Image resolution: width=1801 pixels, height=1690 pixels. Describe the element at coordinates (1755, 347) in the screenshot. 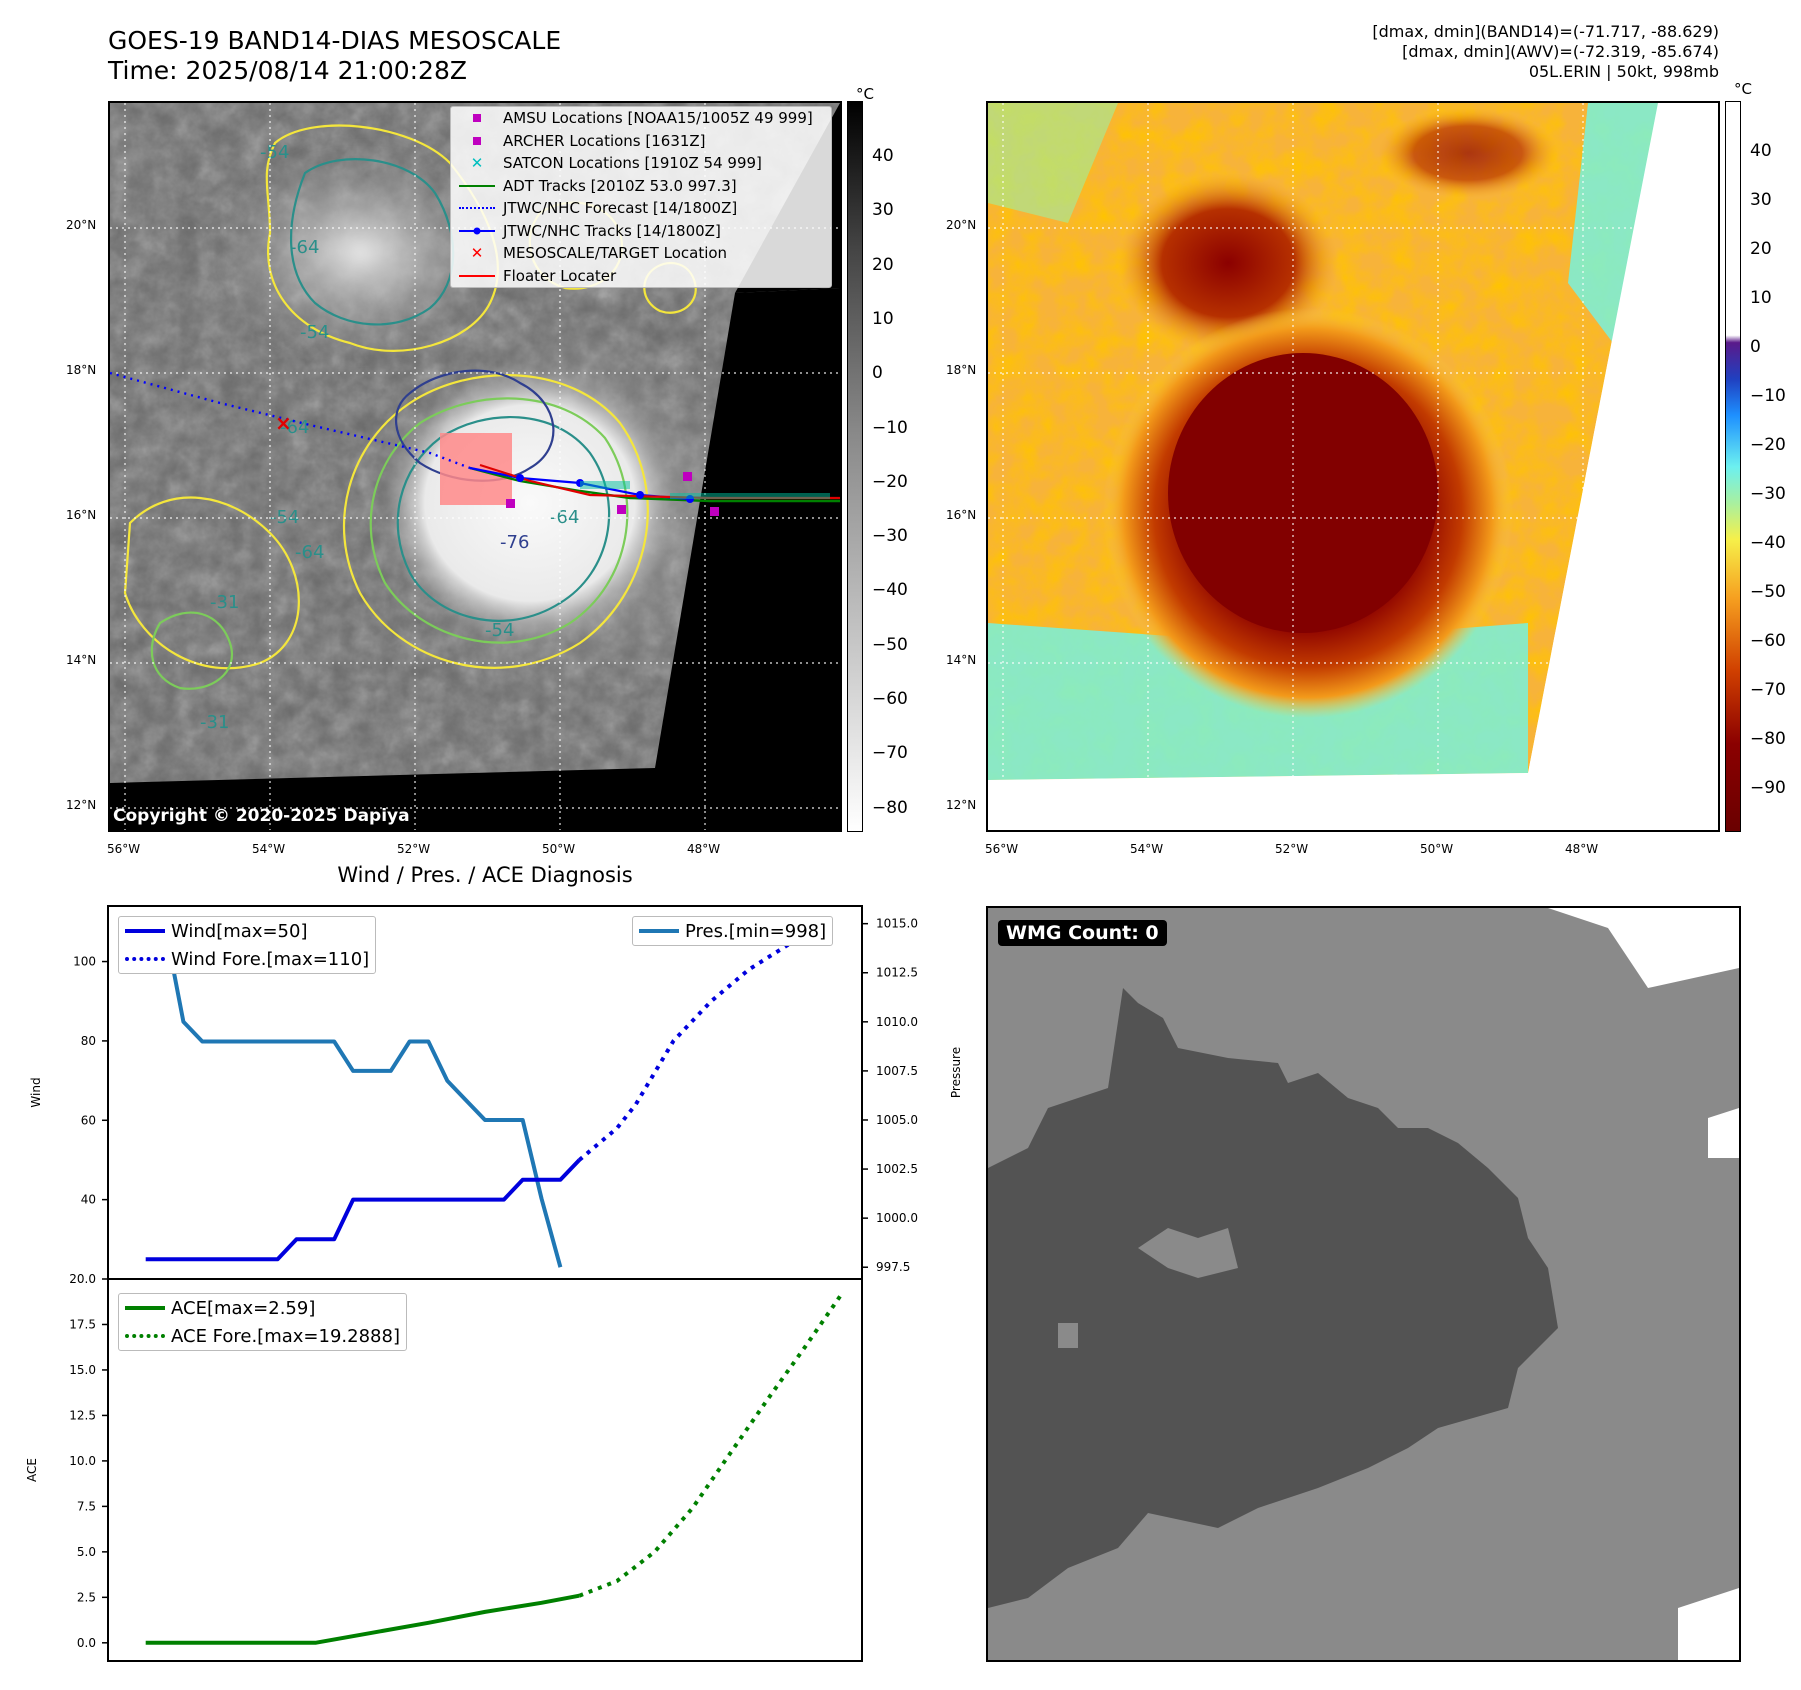

I see `colorbar-tick-label: 0` at that location.